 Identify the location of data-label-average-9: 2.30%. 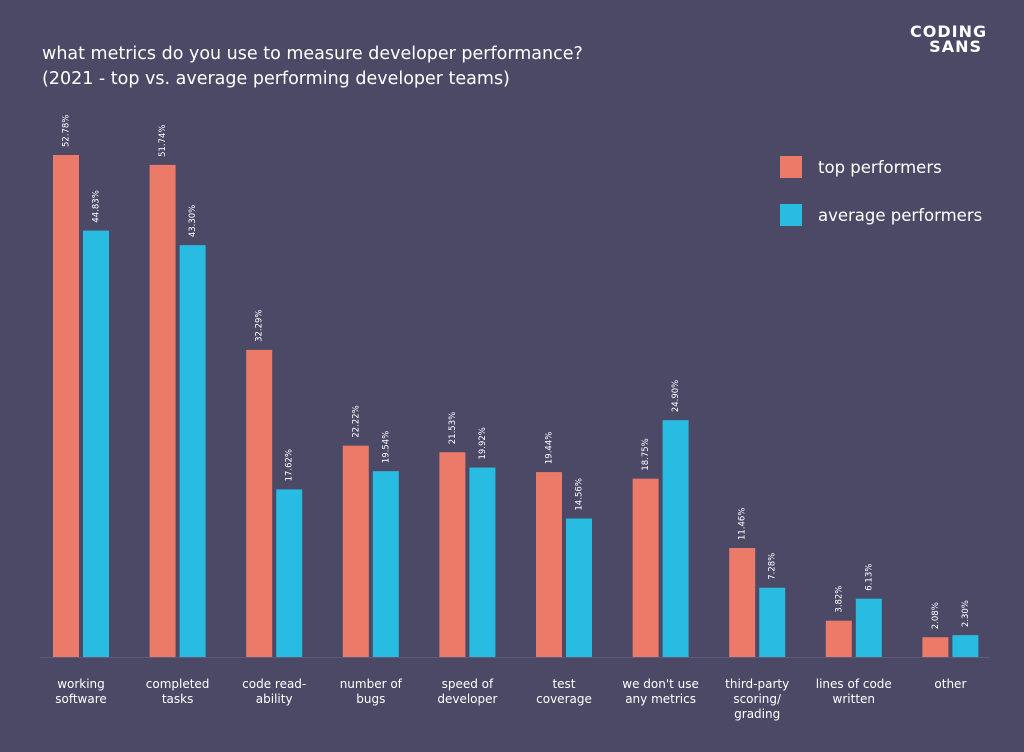
(966, 613).